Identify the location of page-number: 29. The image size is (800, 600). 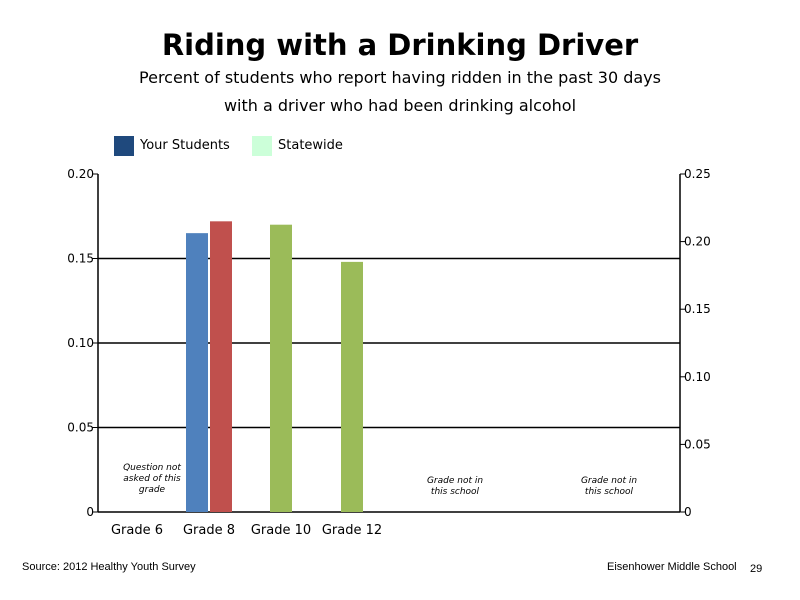
(756, 569).